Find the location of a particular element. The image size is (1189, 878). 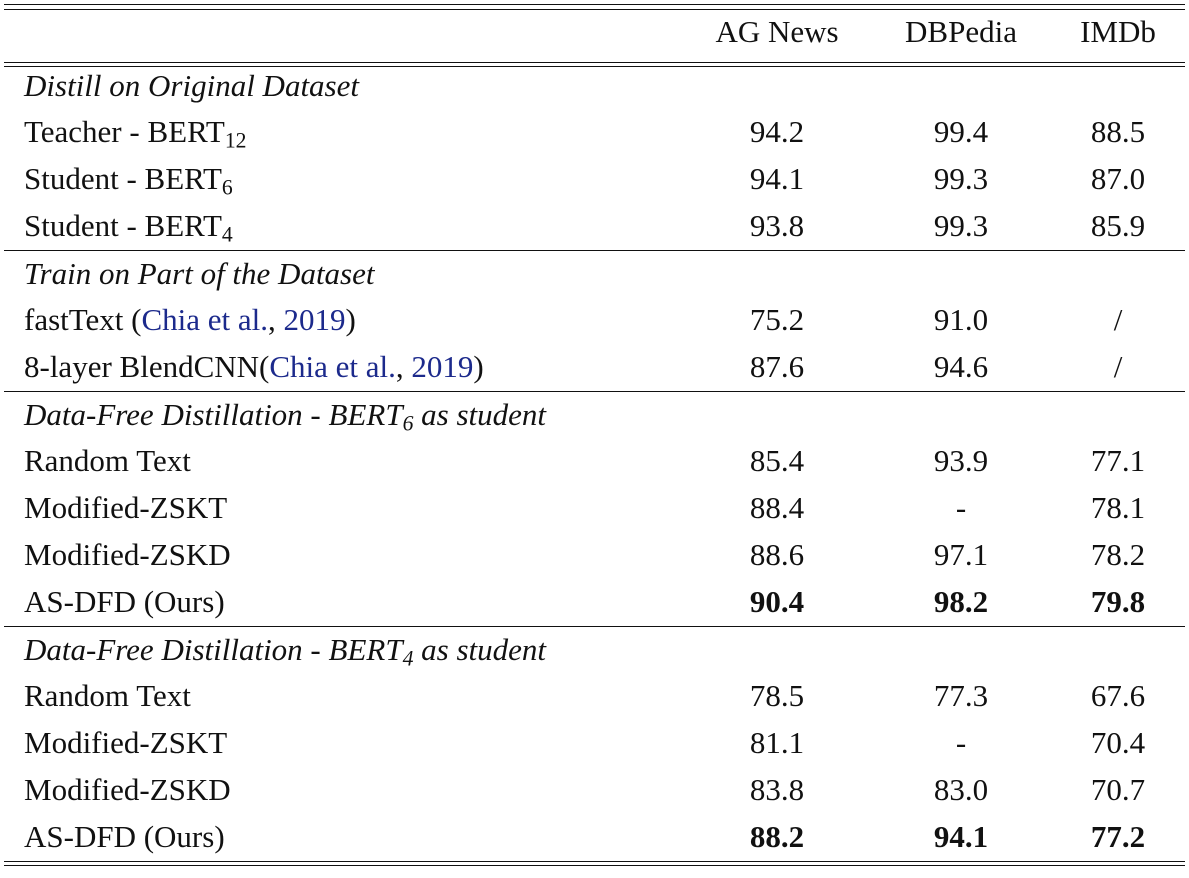

text-segment: Distill on Original Dataset is located at coordinates (191, 85).